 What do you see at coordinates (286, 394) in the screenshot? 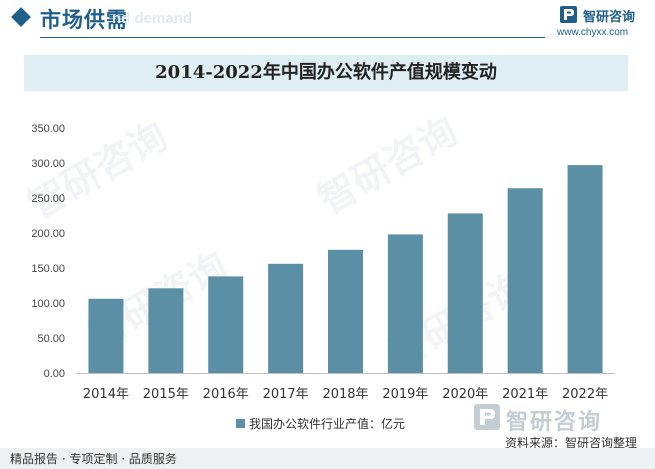
I see `x-tick-label: 2017年` at bounding box center [286, 394].